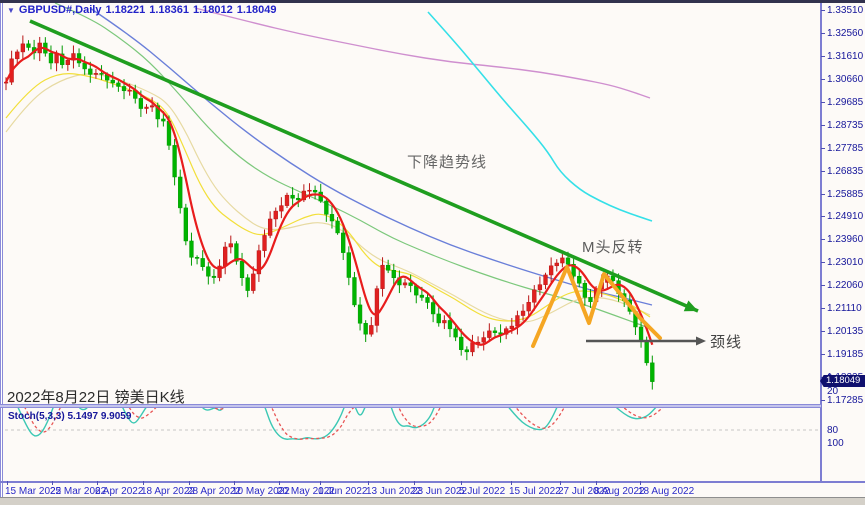  I want to click on annotation-m-top-reversal: M头反转, so click(613, 247).